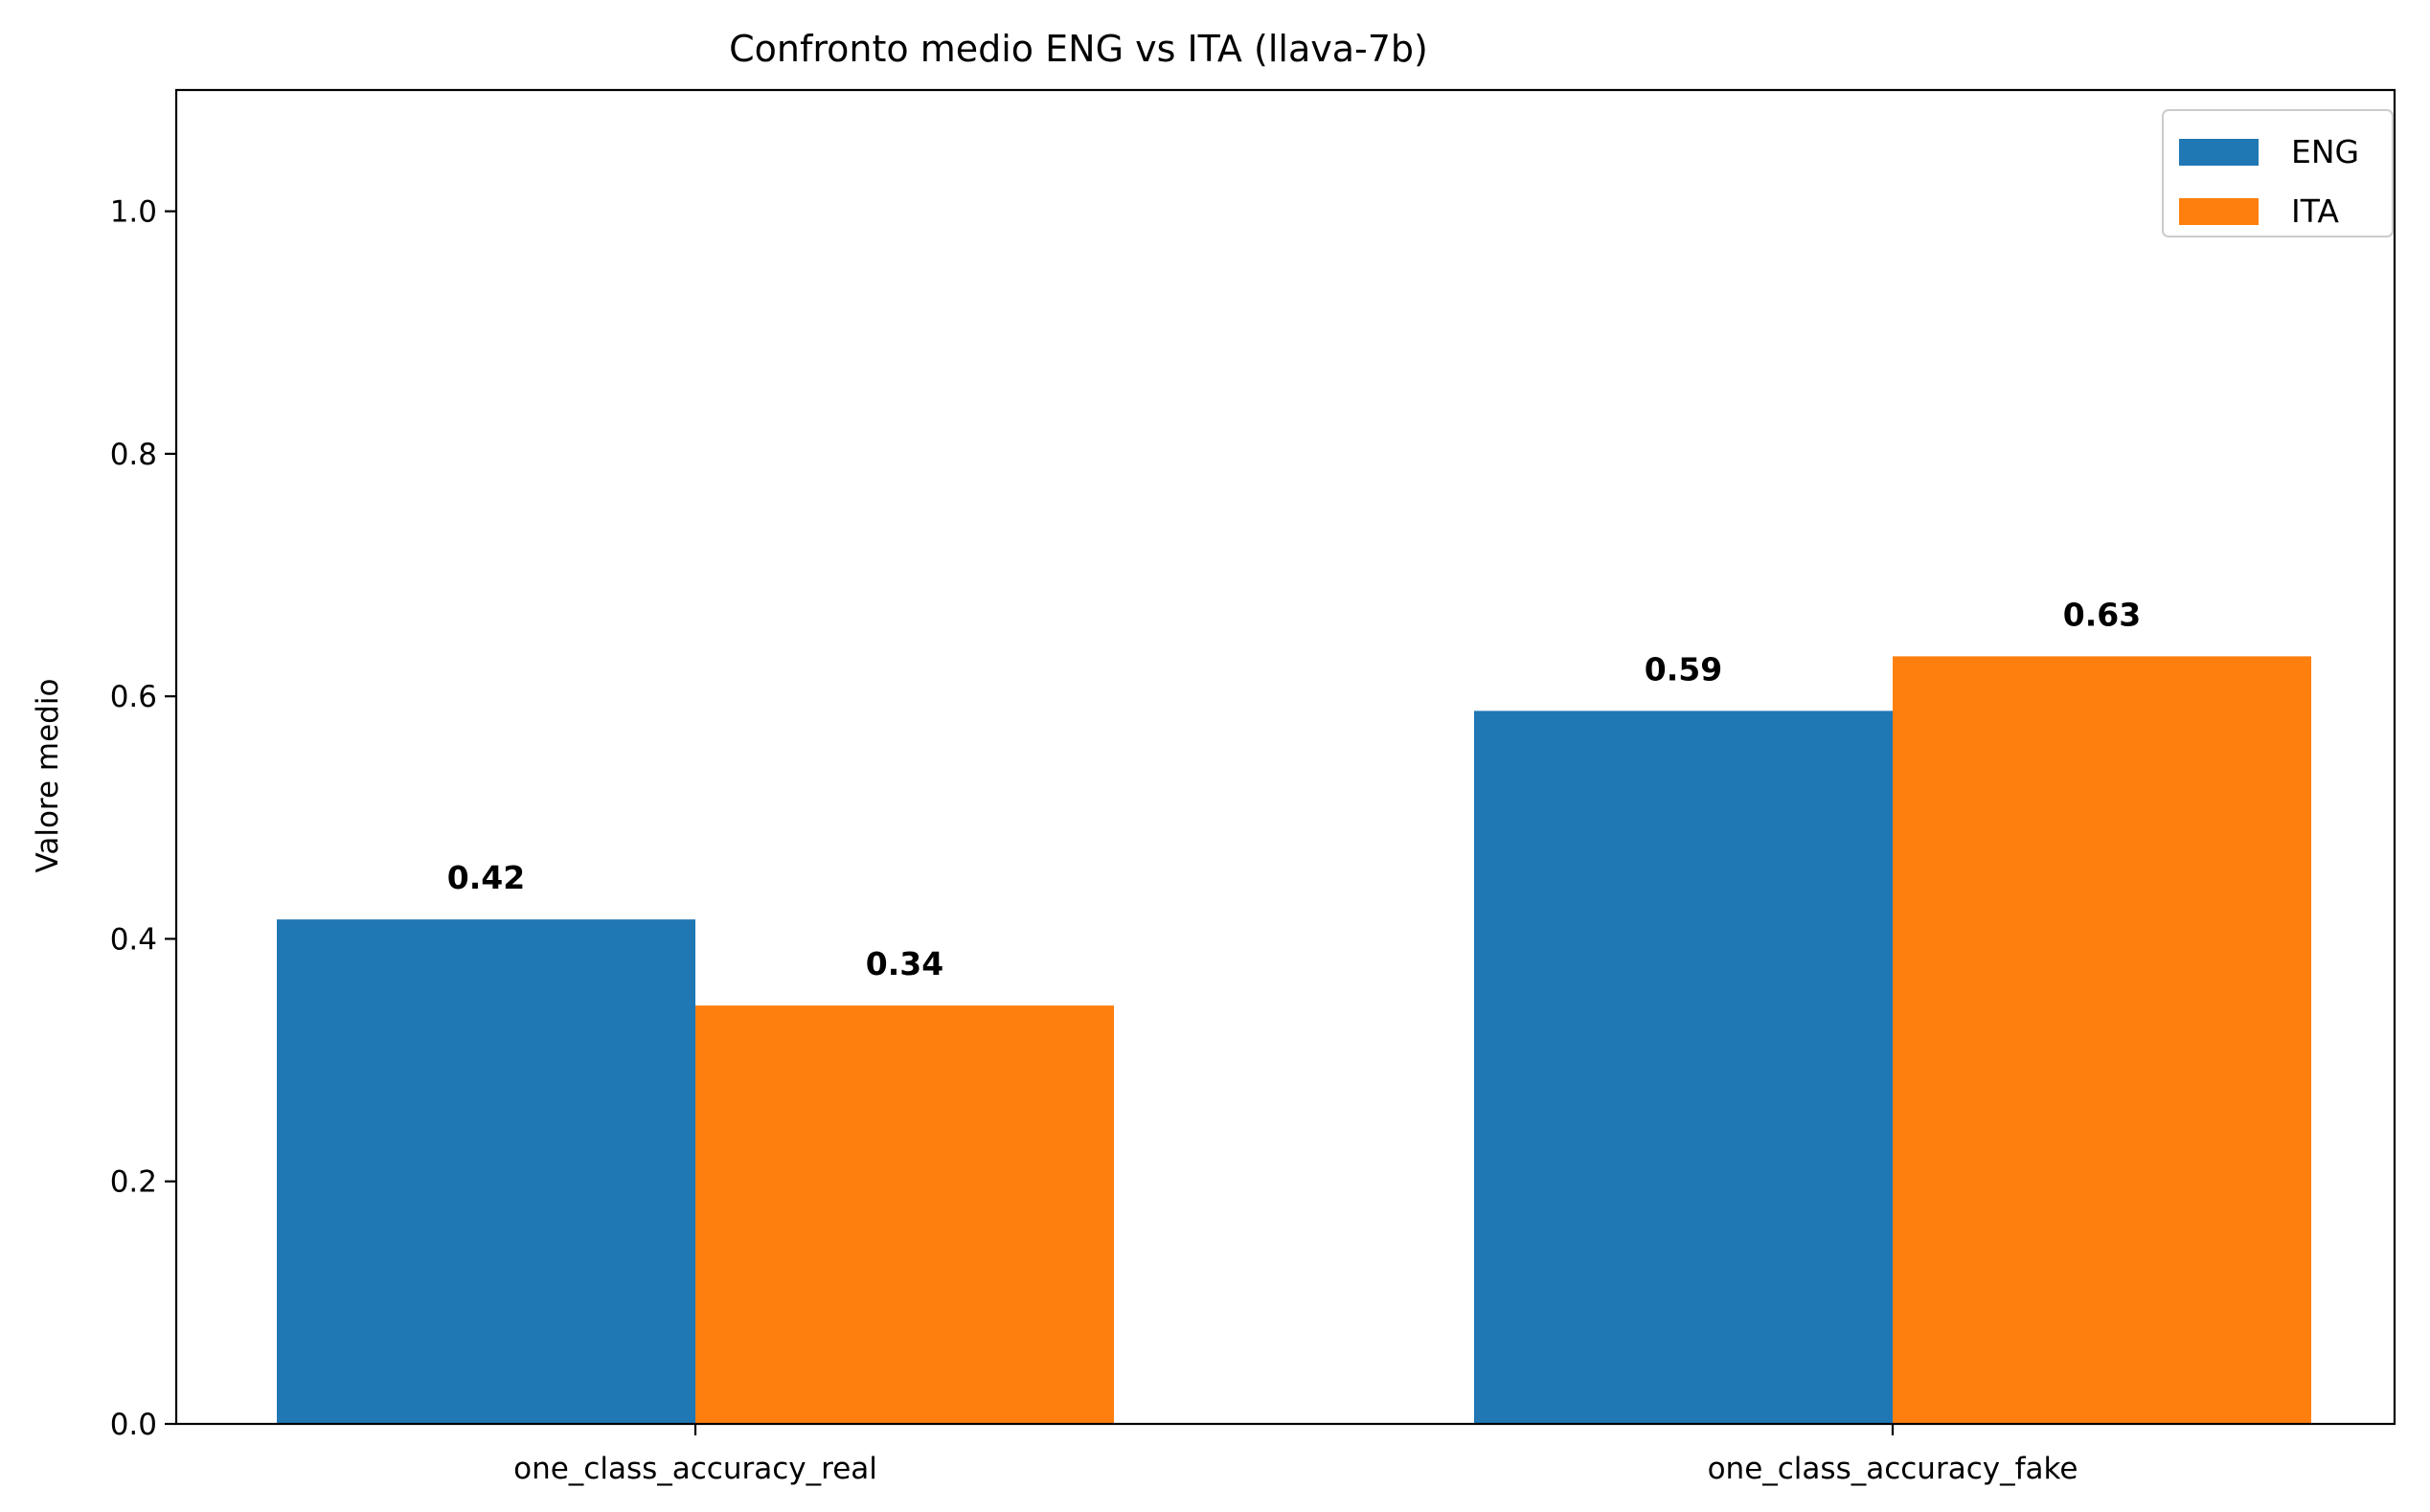 The height and width of the screenshot is (1512, 2430). What do you see at coordinates (2102, 614) in the screenshot?
I see `bar-value-label: 0.63` at bounding box center [2102, 614].